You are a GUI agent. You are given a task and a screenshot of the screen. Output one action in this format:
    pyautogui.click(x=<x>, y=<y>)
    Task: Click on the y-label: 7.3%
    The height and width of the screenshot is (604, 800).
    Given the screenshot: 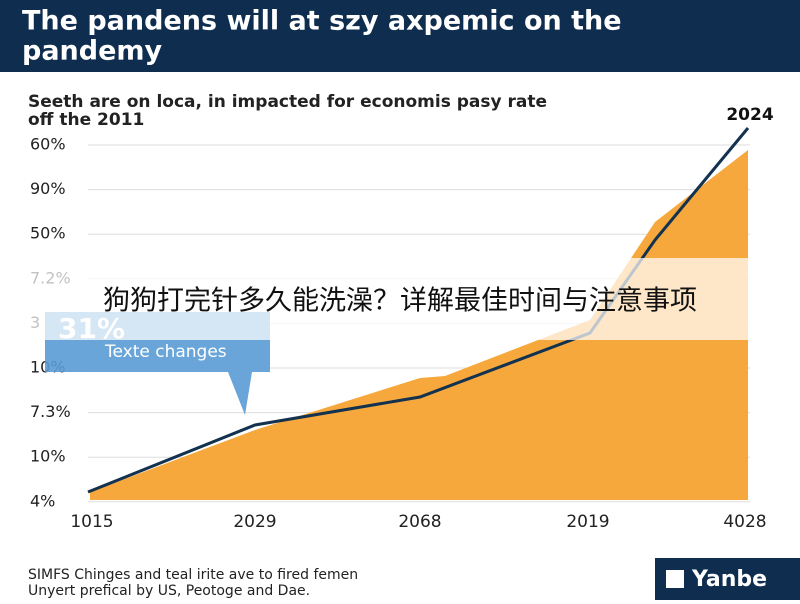 What is the action you would take?
    pyautogui.click(x=50, y=411)
    